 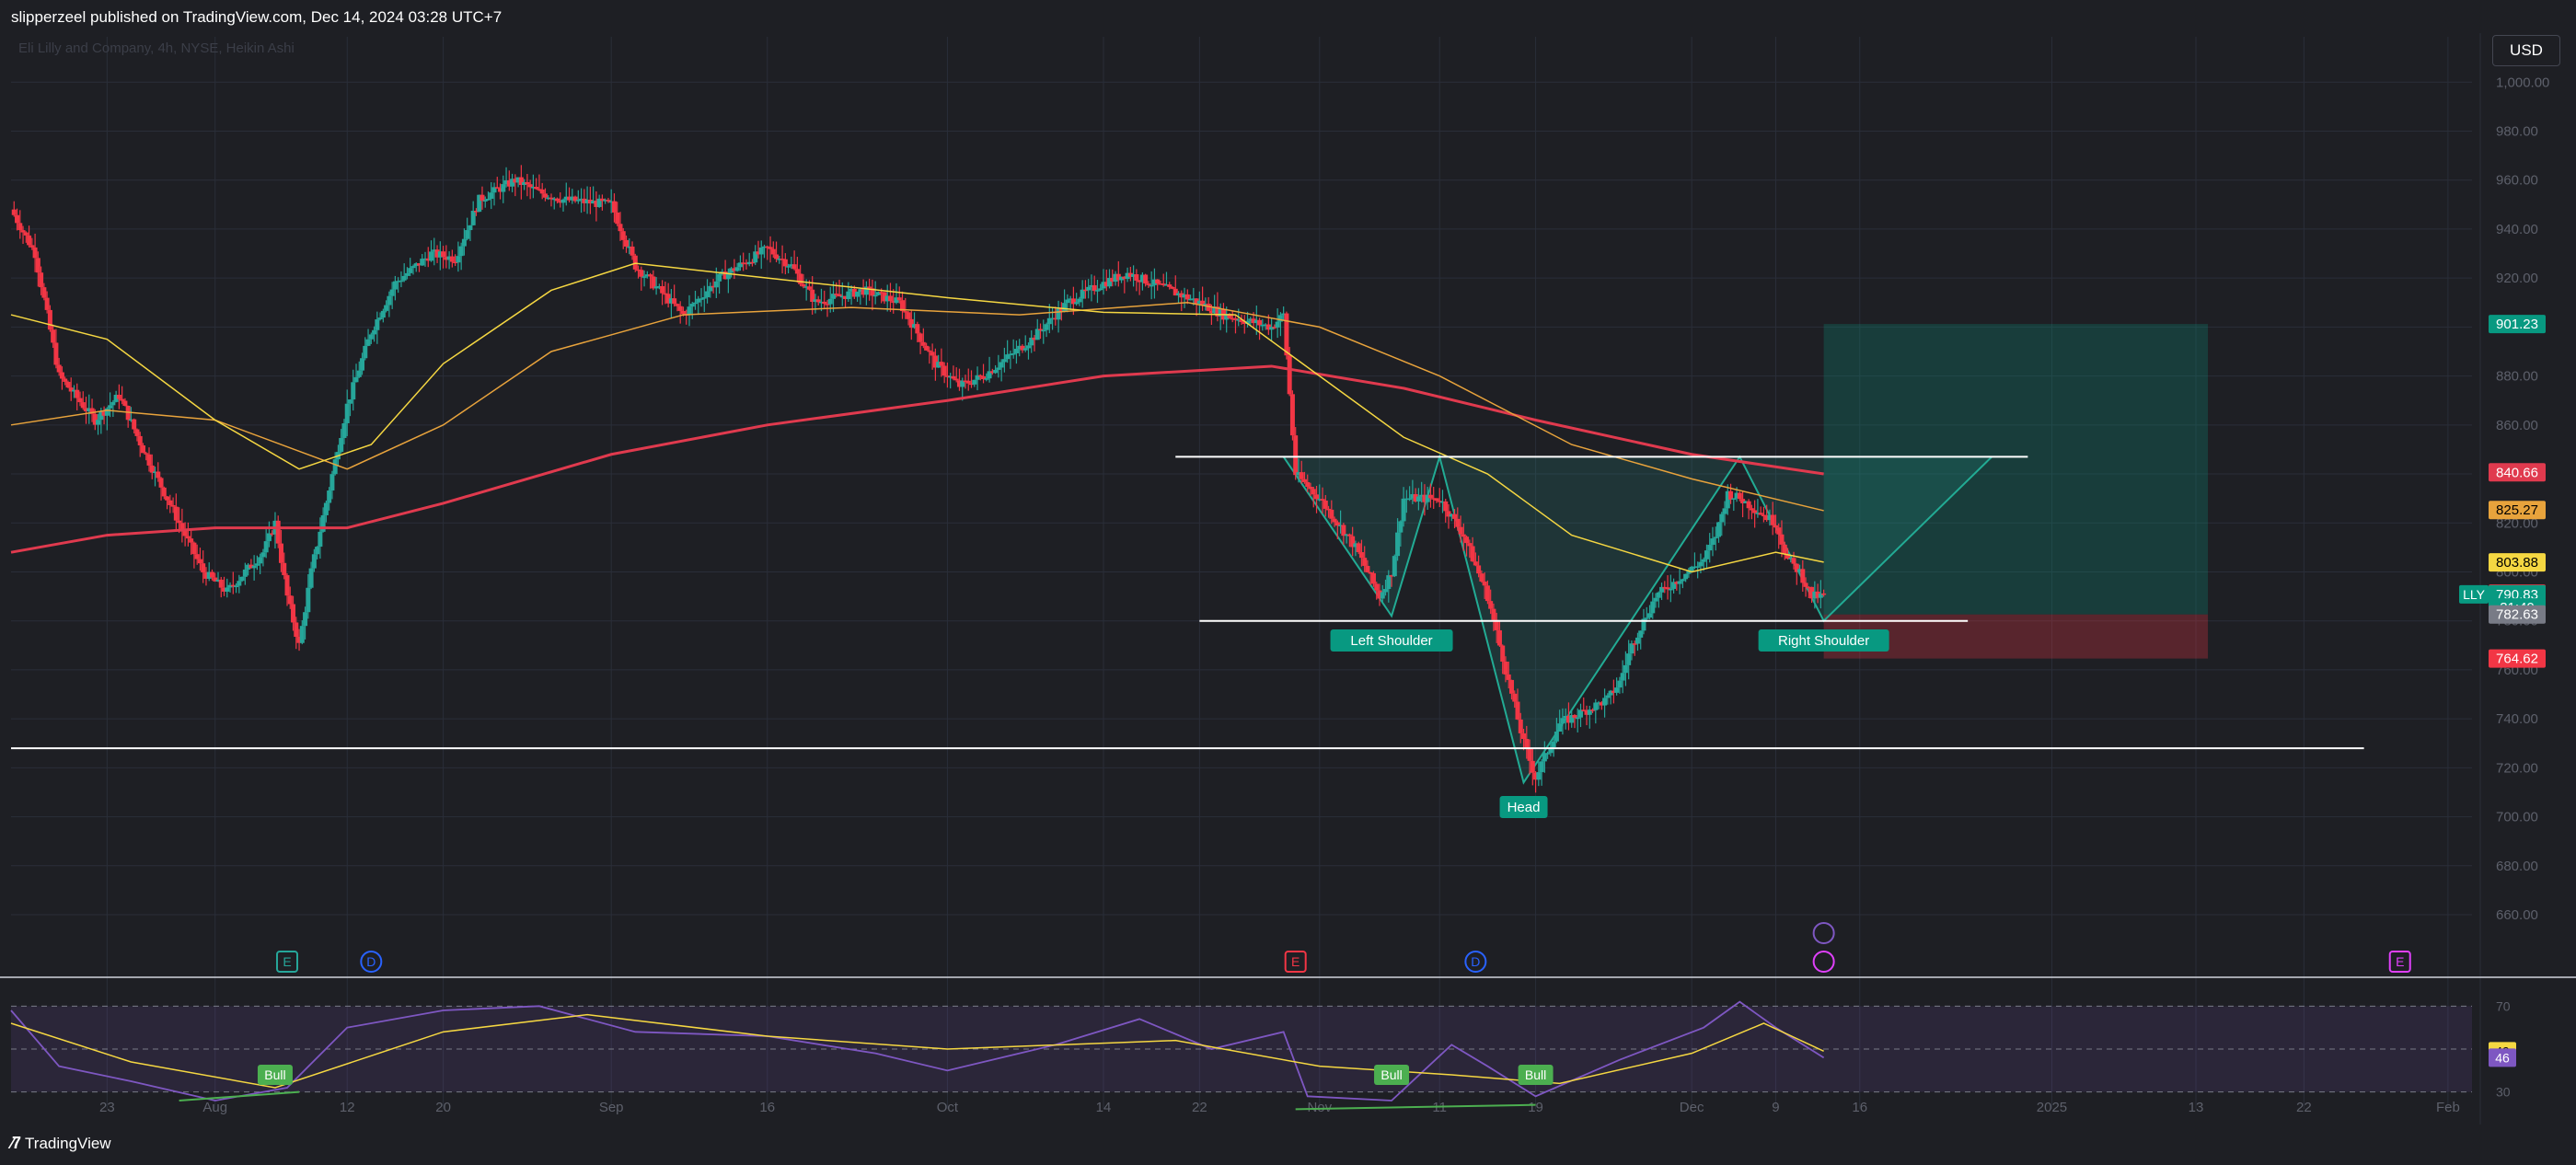 What do you see at coordinates (1416, 1107) in the screenshot?
I see `bull-divergence-line` at bounding box center [1416, 1107].